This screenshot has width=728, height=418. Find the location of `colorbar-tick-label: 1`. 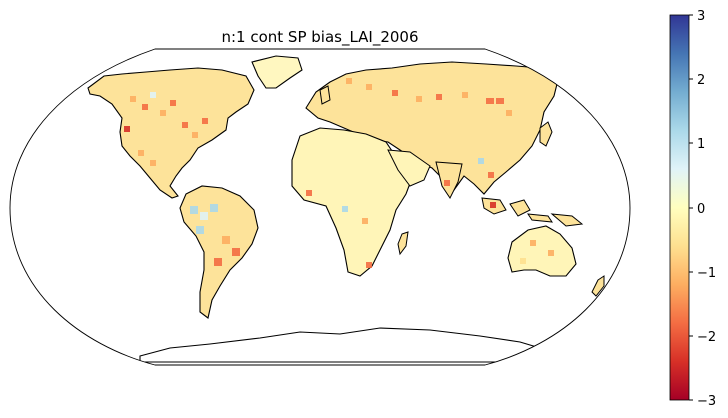

colorbar-tick-label: 1 is located at coordinates (701, 144).